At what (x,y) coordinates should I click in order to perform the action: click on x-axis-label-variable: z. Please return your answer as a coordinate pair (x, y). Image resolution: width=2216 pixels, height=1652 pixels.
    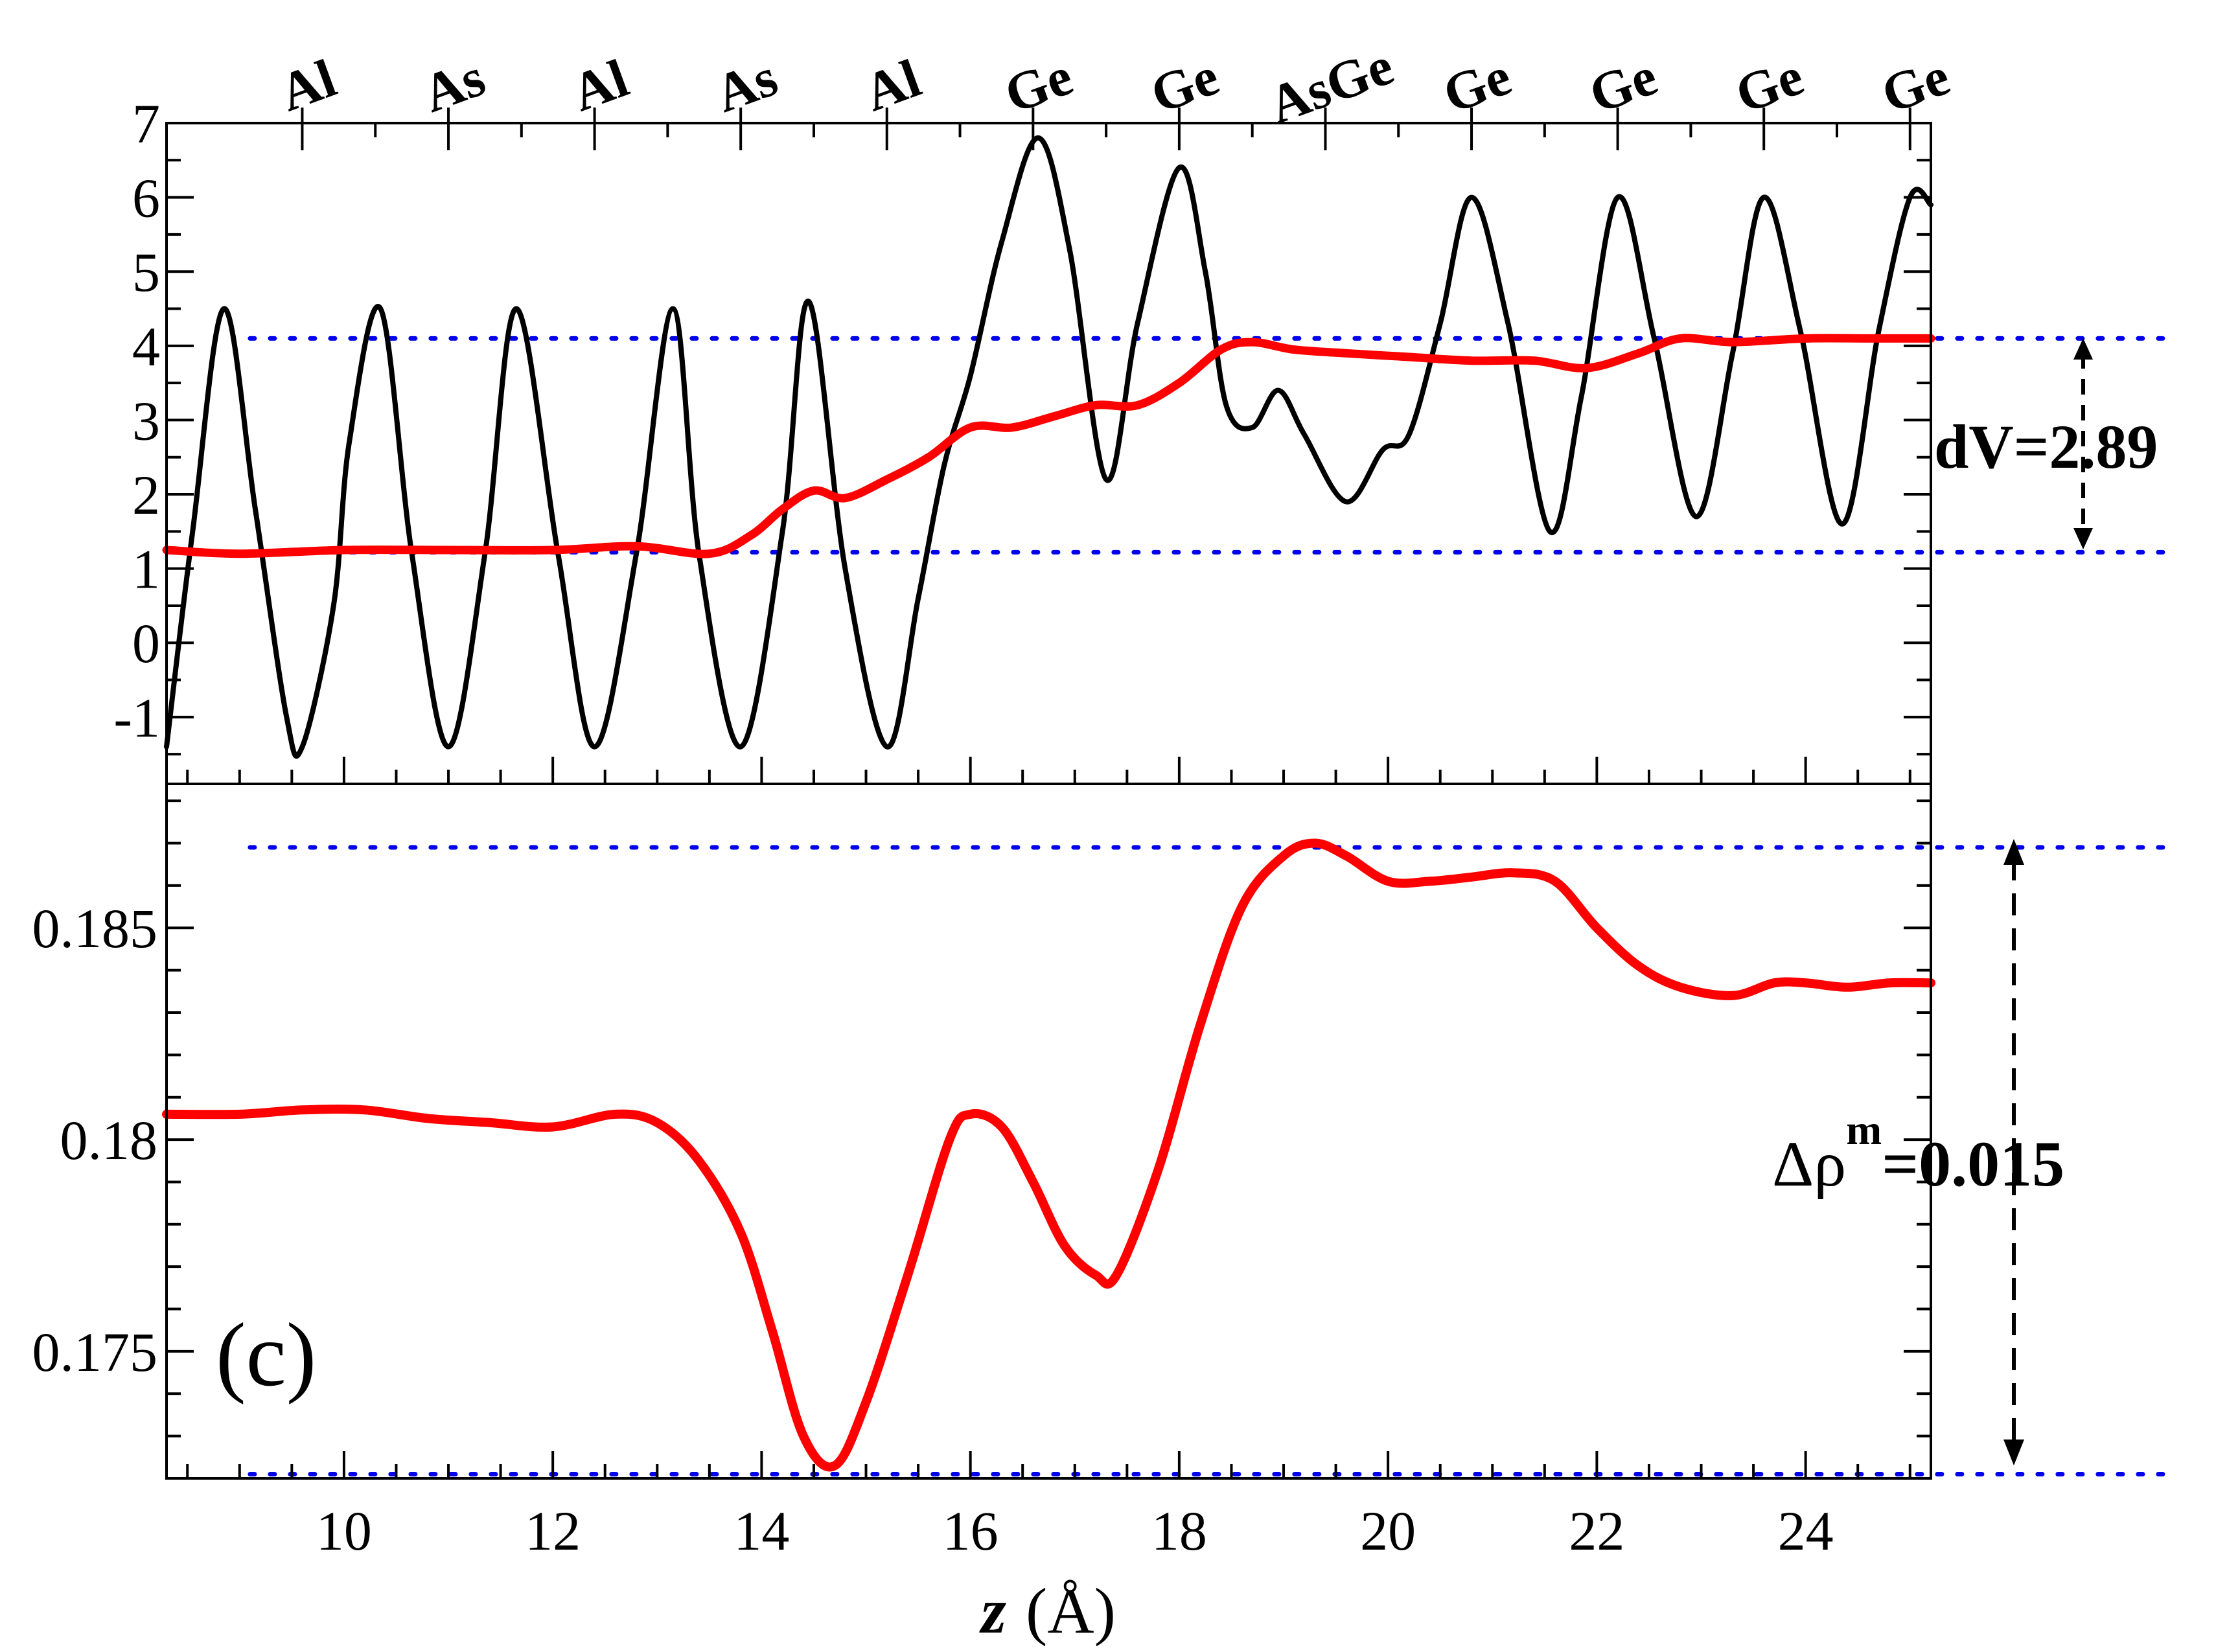
    Looking at the image, I should click on (992, 1611).